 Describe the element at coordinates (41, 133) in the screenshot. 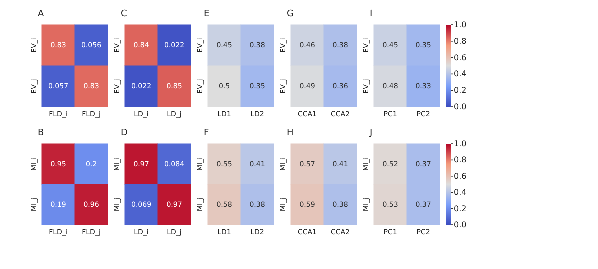

I see `chart-title: B` at that location.